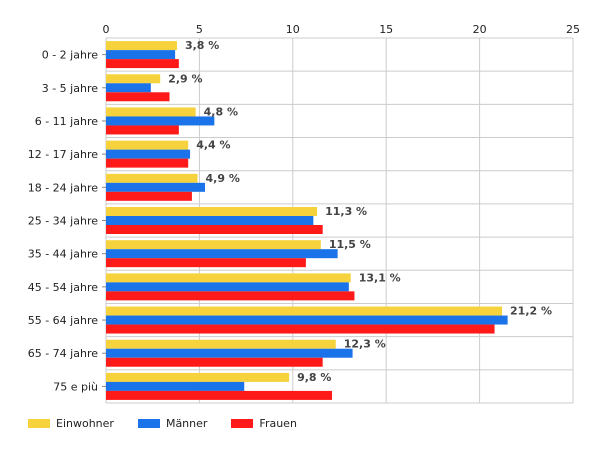  What do you see at coordinates (63, 320) in the screenshot?
I see `category-label-8: 55 - 64 jahre` at bounding box center [63, 320].